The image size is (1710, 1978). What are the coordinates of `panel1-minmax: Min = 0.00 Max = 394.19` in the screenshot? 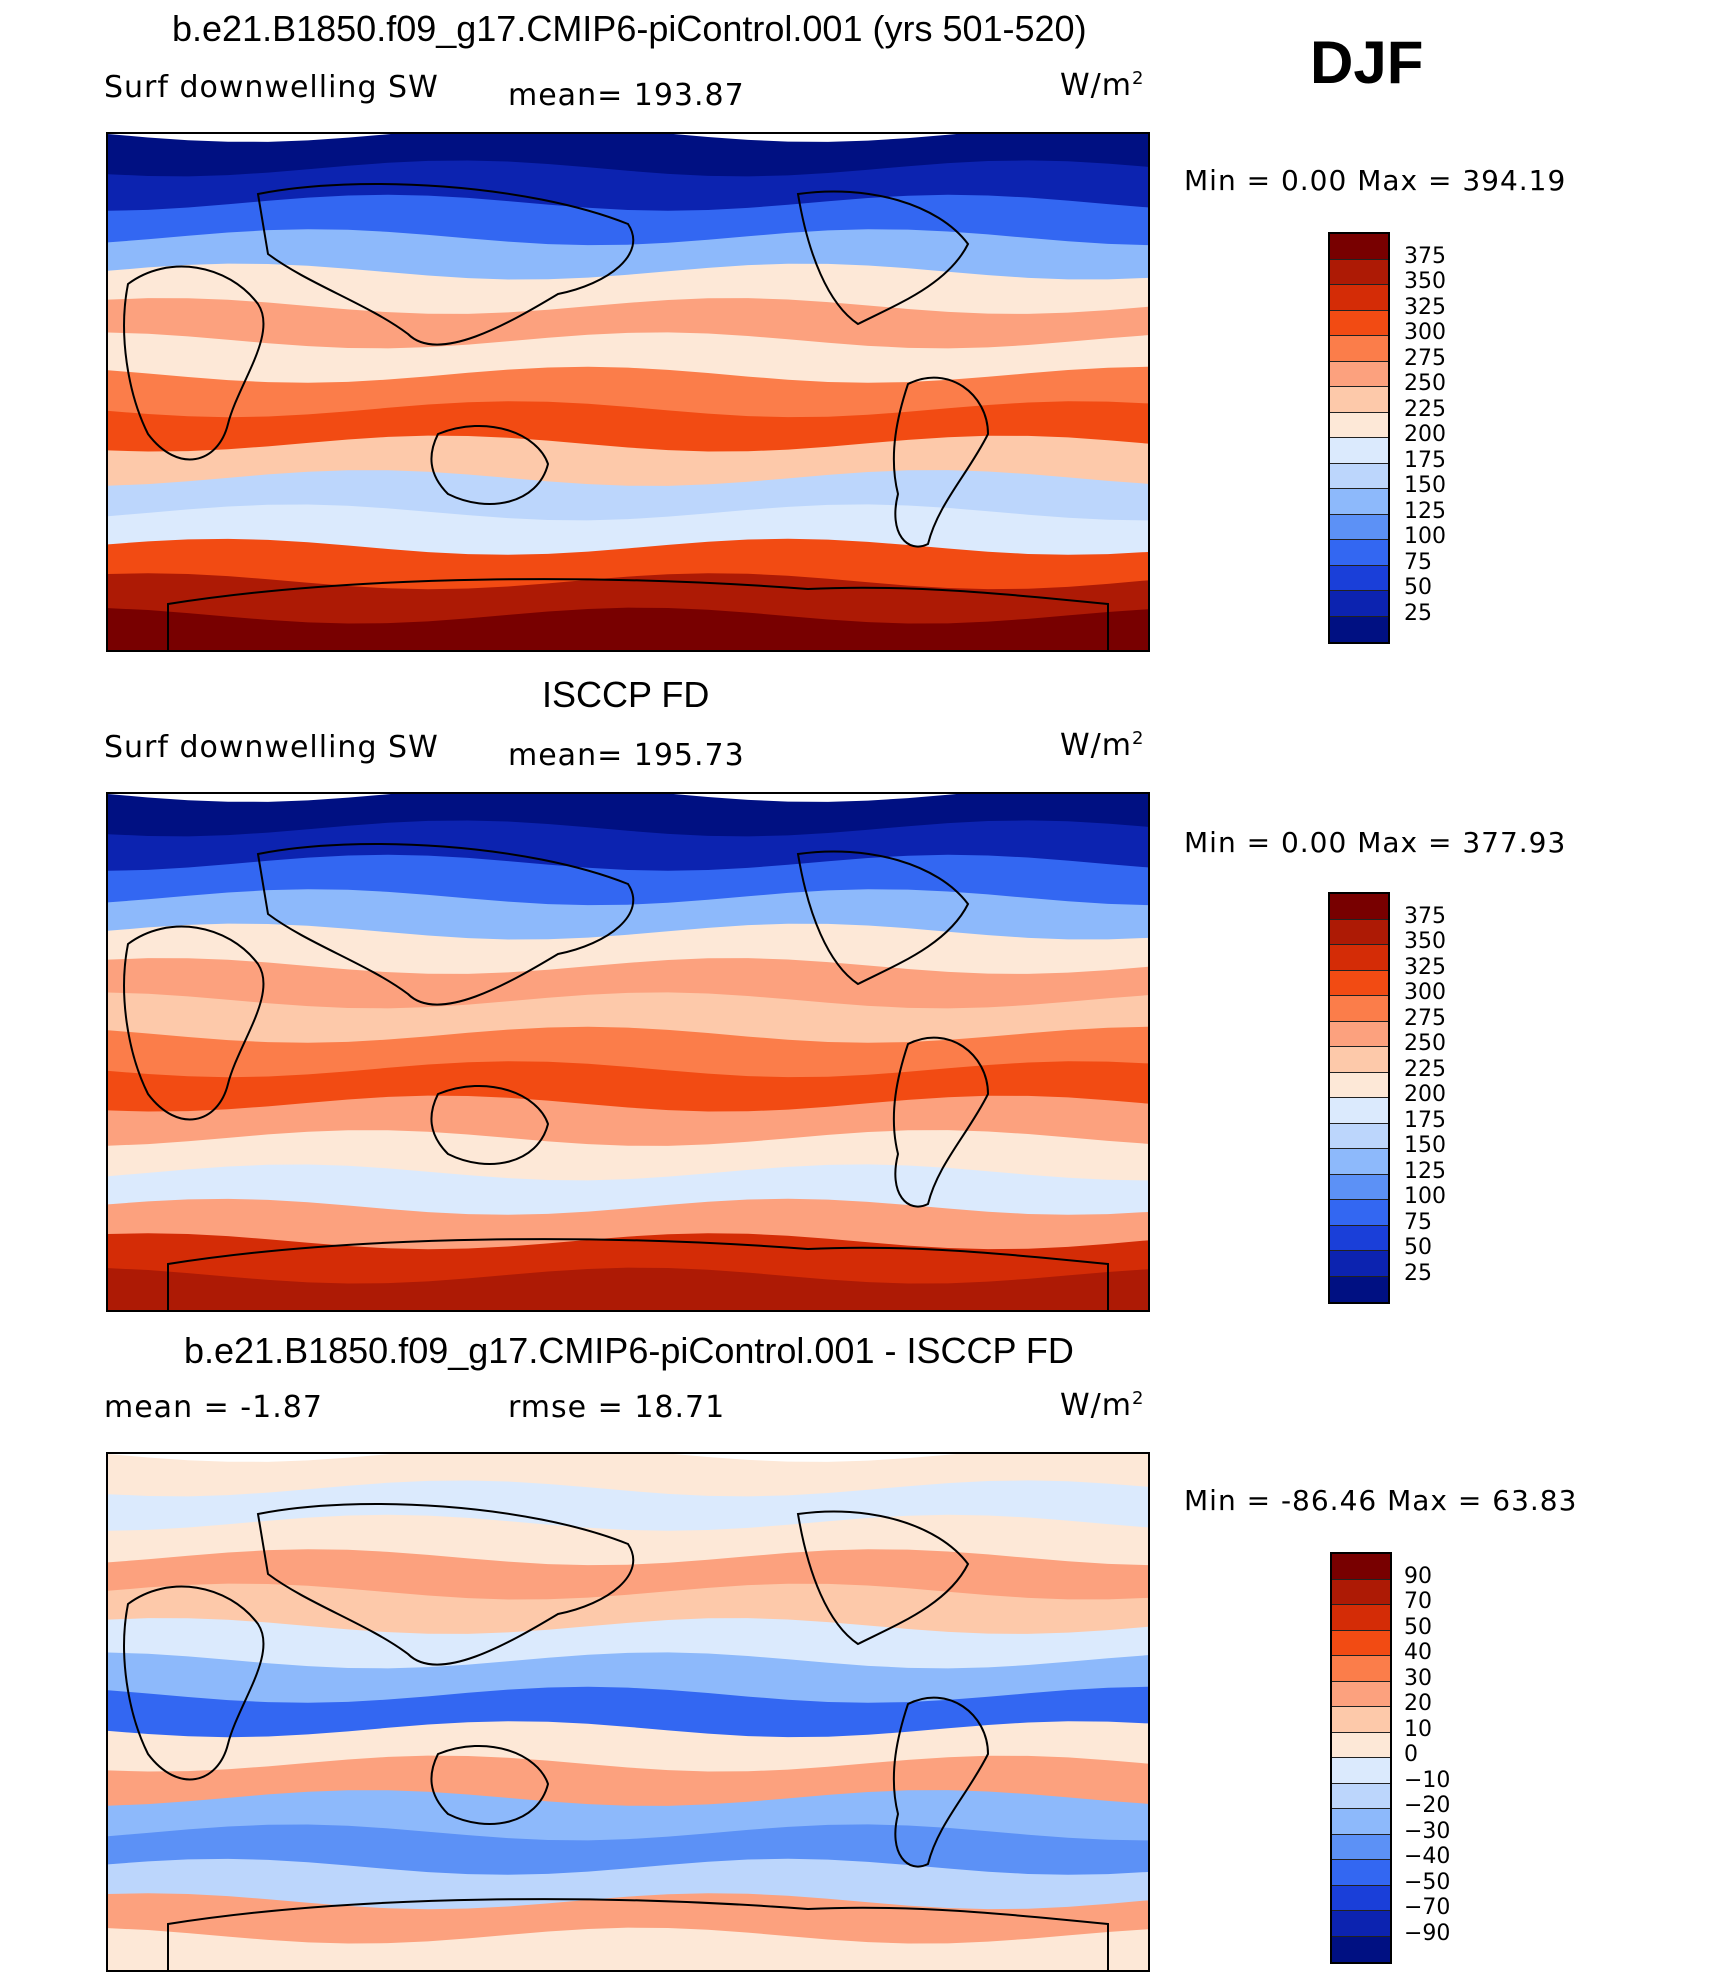 It's located at (1375, 180).